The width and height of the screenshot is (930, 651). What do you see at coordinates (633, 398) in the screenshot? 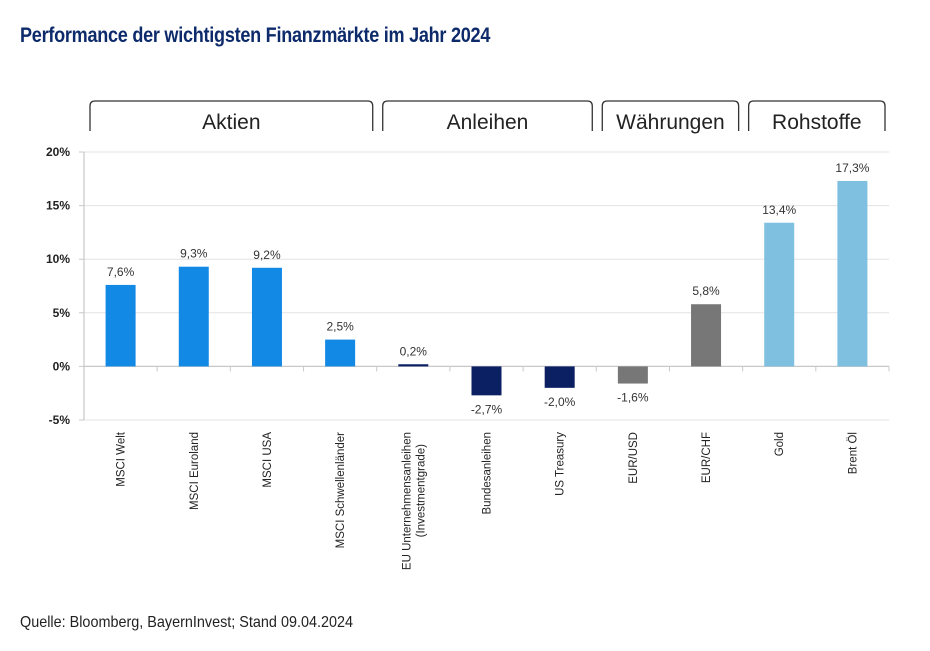
I see `data-label: -1,6%` at bounding box center [633, 398].